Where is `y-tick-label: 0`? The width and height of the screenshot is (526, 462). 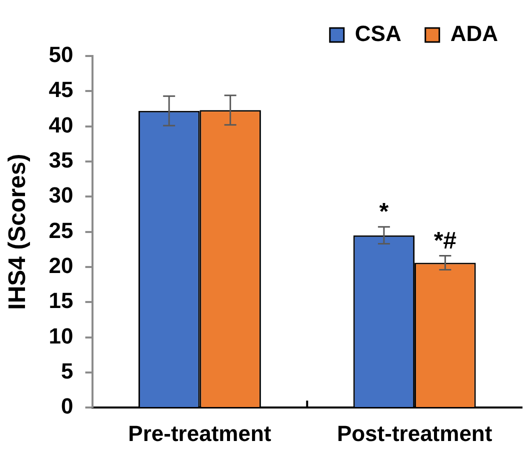
y-tick-label: 0 is located at coordinates (67, 406).